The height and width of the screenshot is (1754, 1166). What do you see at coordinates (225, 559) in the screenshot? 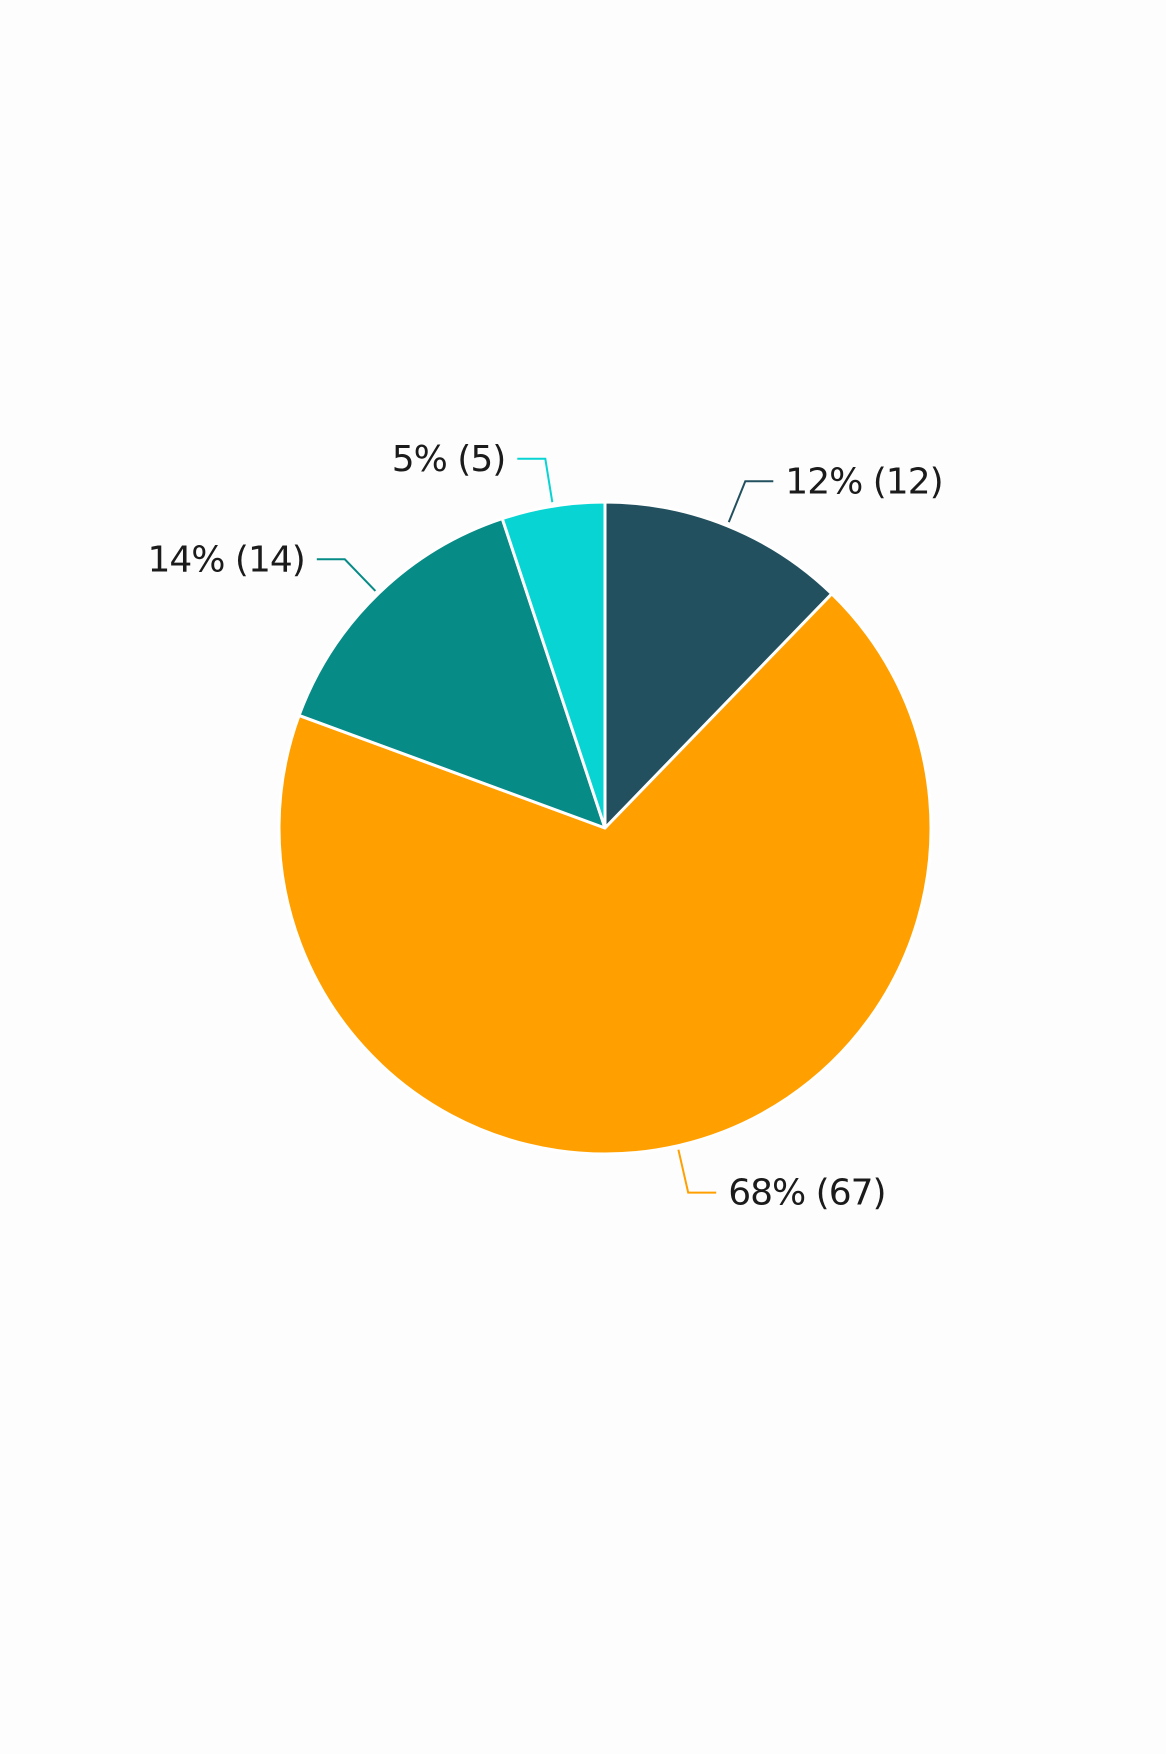
I see `data-label: 14% (14)` at bounding box center [225, 559].